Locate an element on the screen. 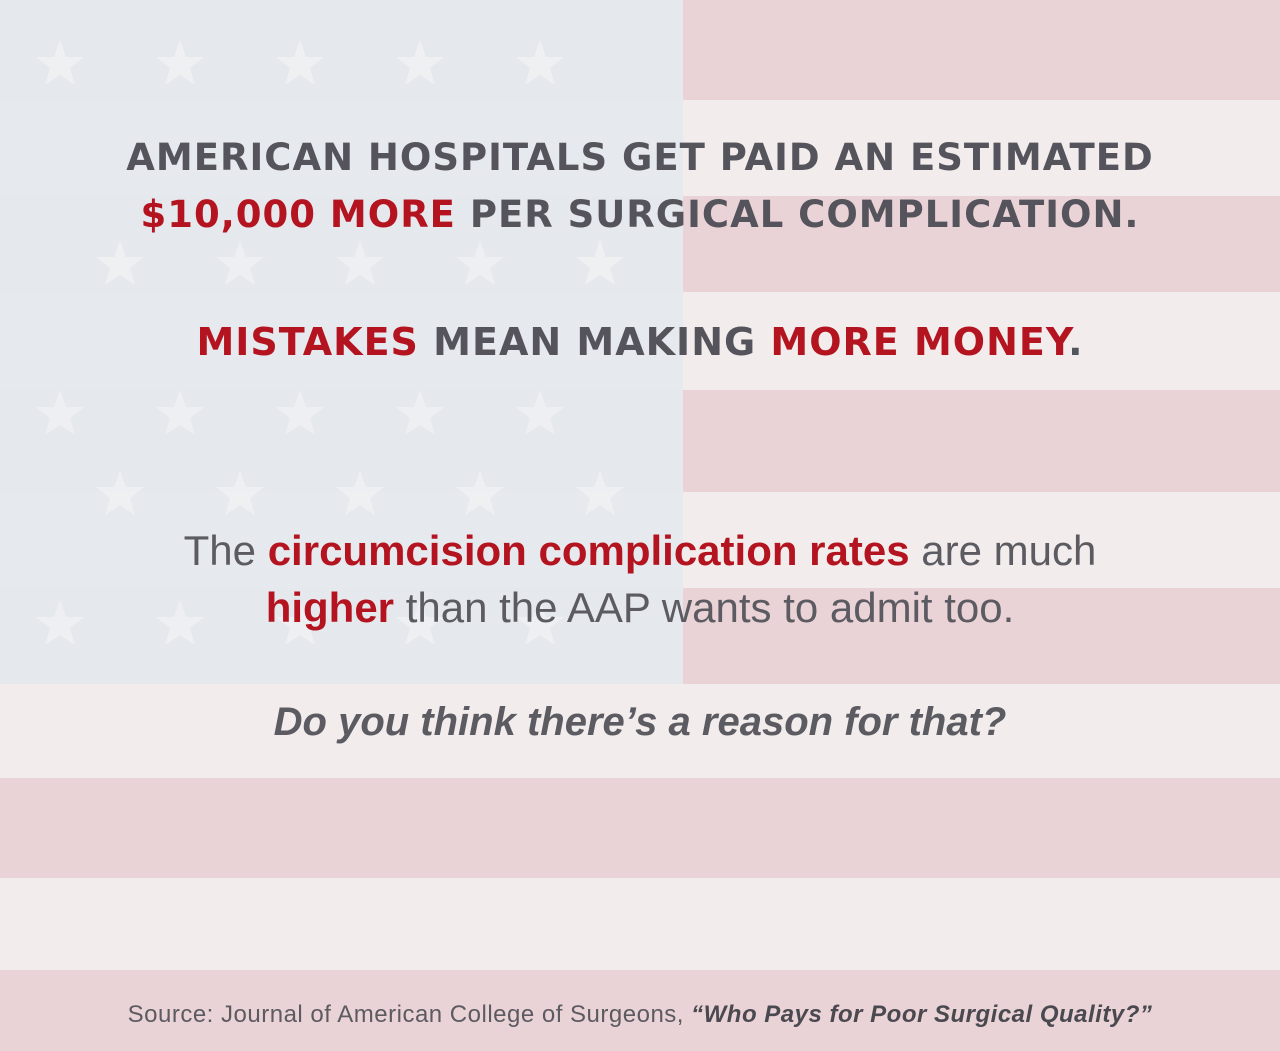 The image size is (1280, 1051). body-line-2: higher than the AAP wants to admit too. is located at coordinates (640, 608).